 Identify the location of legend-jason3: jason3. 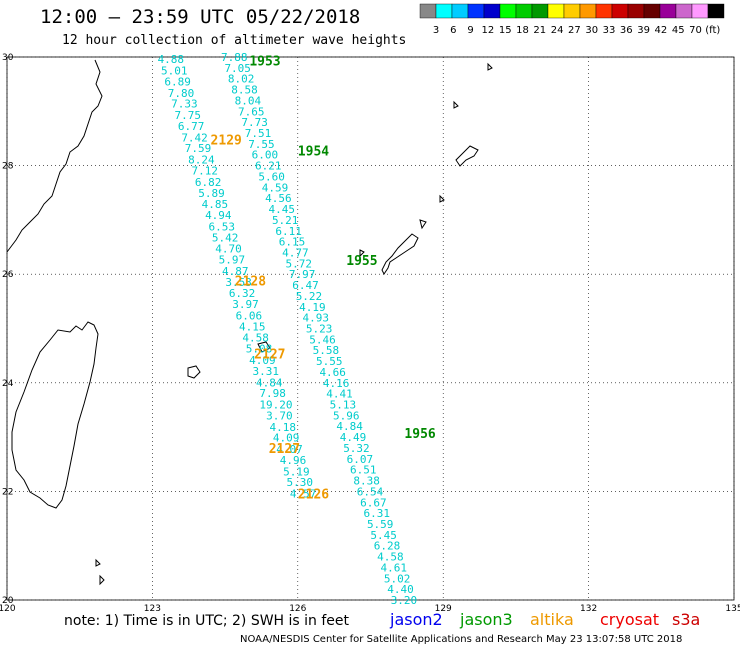
(486, 619).